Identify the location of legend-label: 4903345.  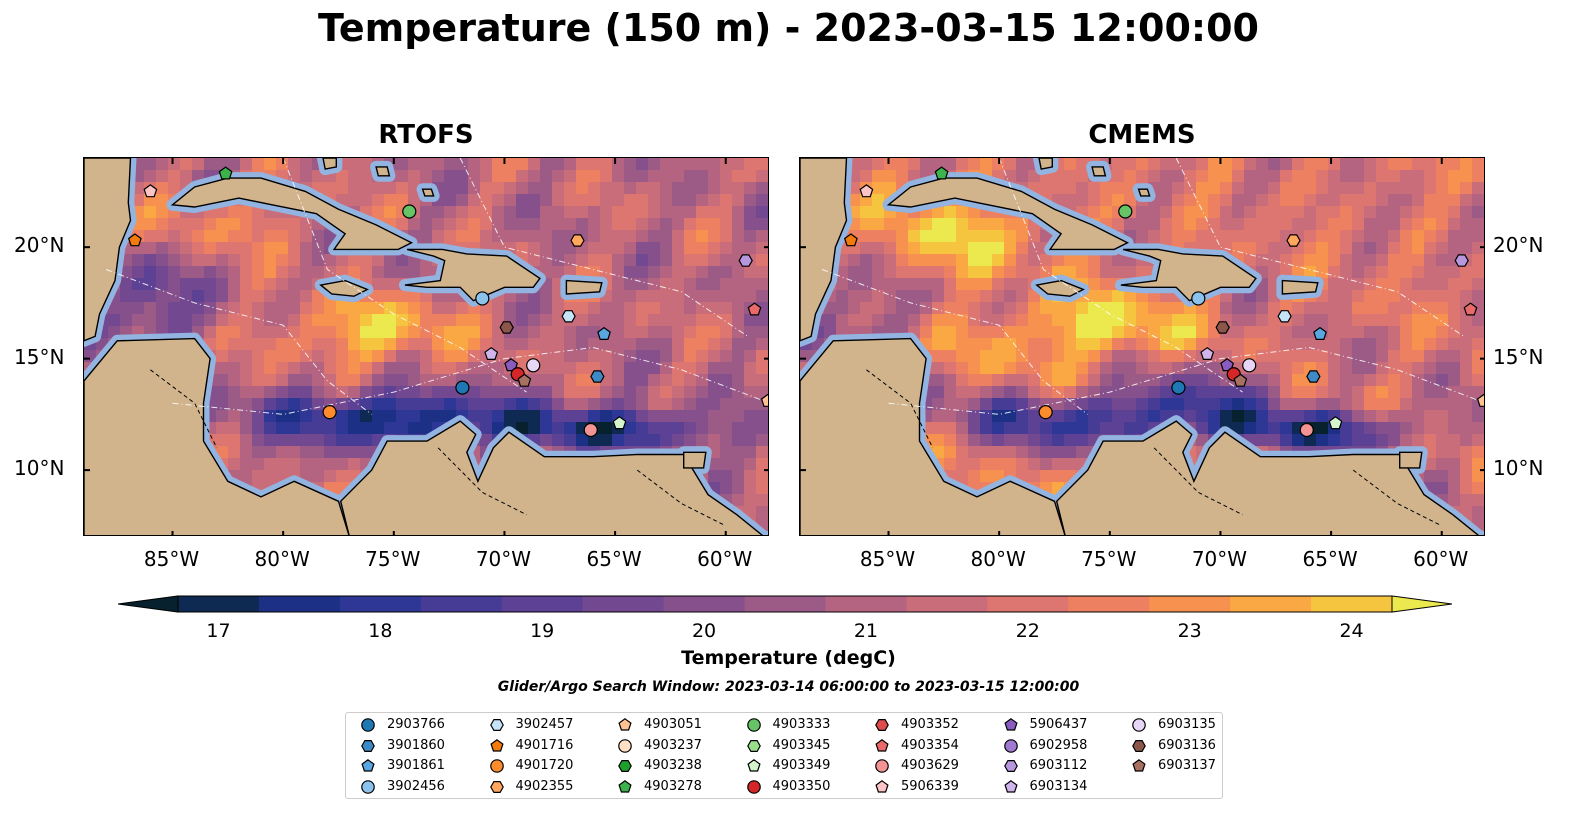
(801, 745).